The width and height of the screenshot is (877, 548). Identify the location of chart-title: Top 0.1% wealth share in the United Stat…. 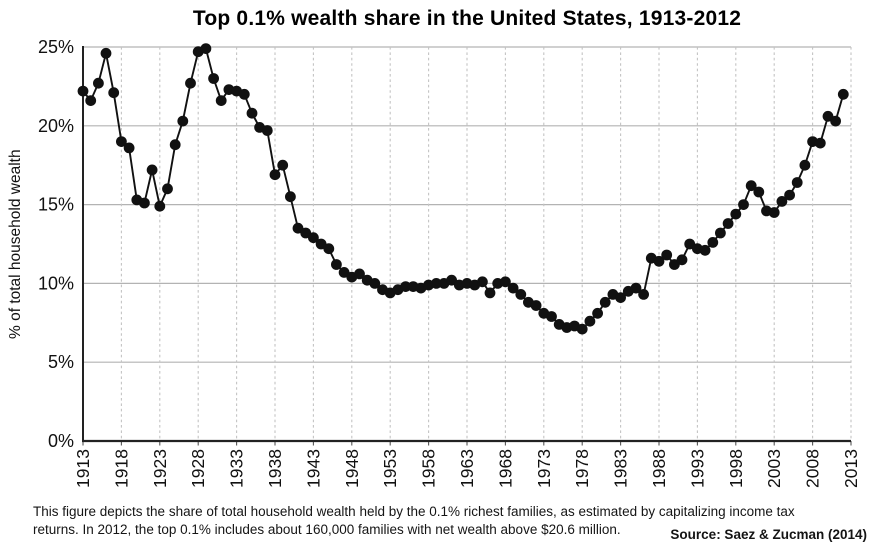
(467, 18).